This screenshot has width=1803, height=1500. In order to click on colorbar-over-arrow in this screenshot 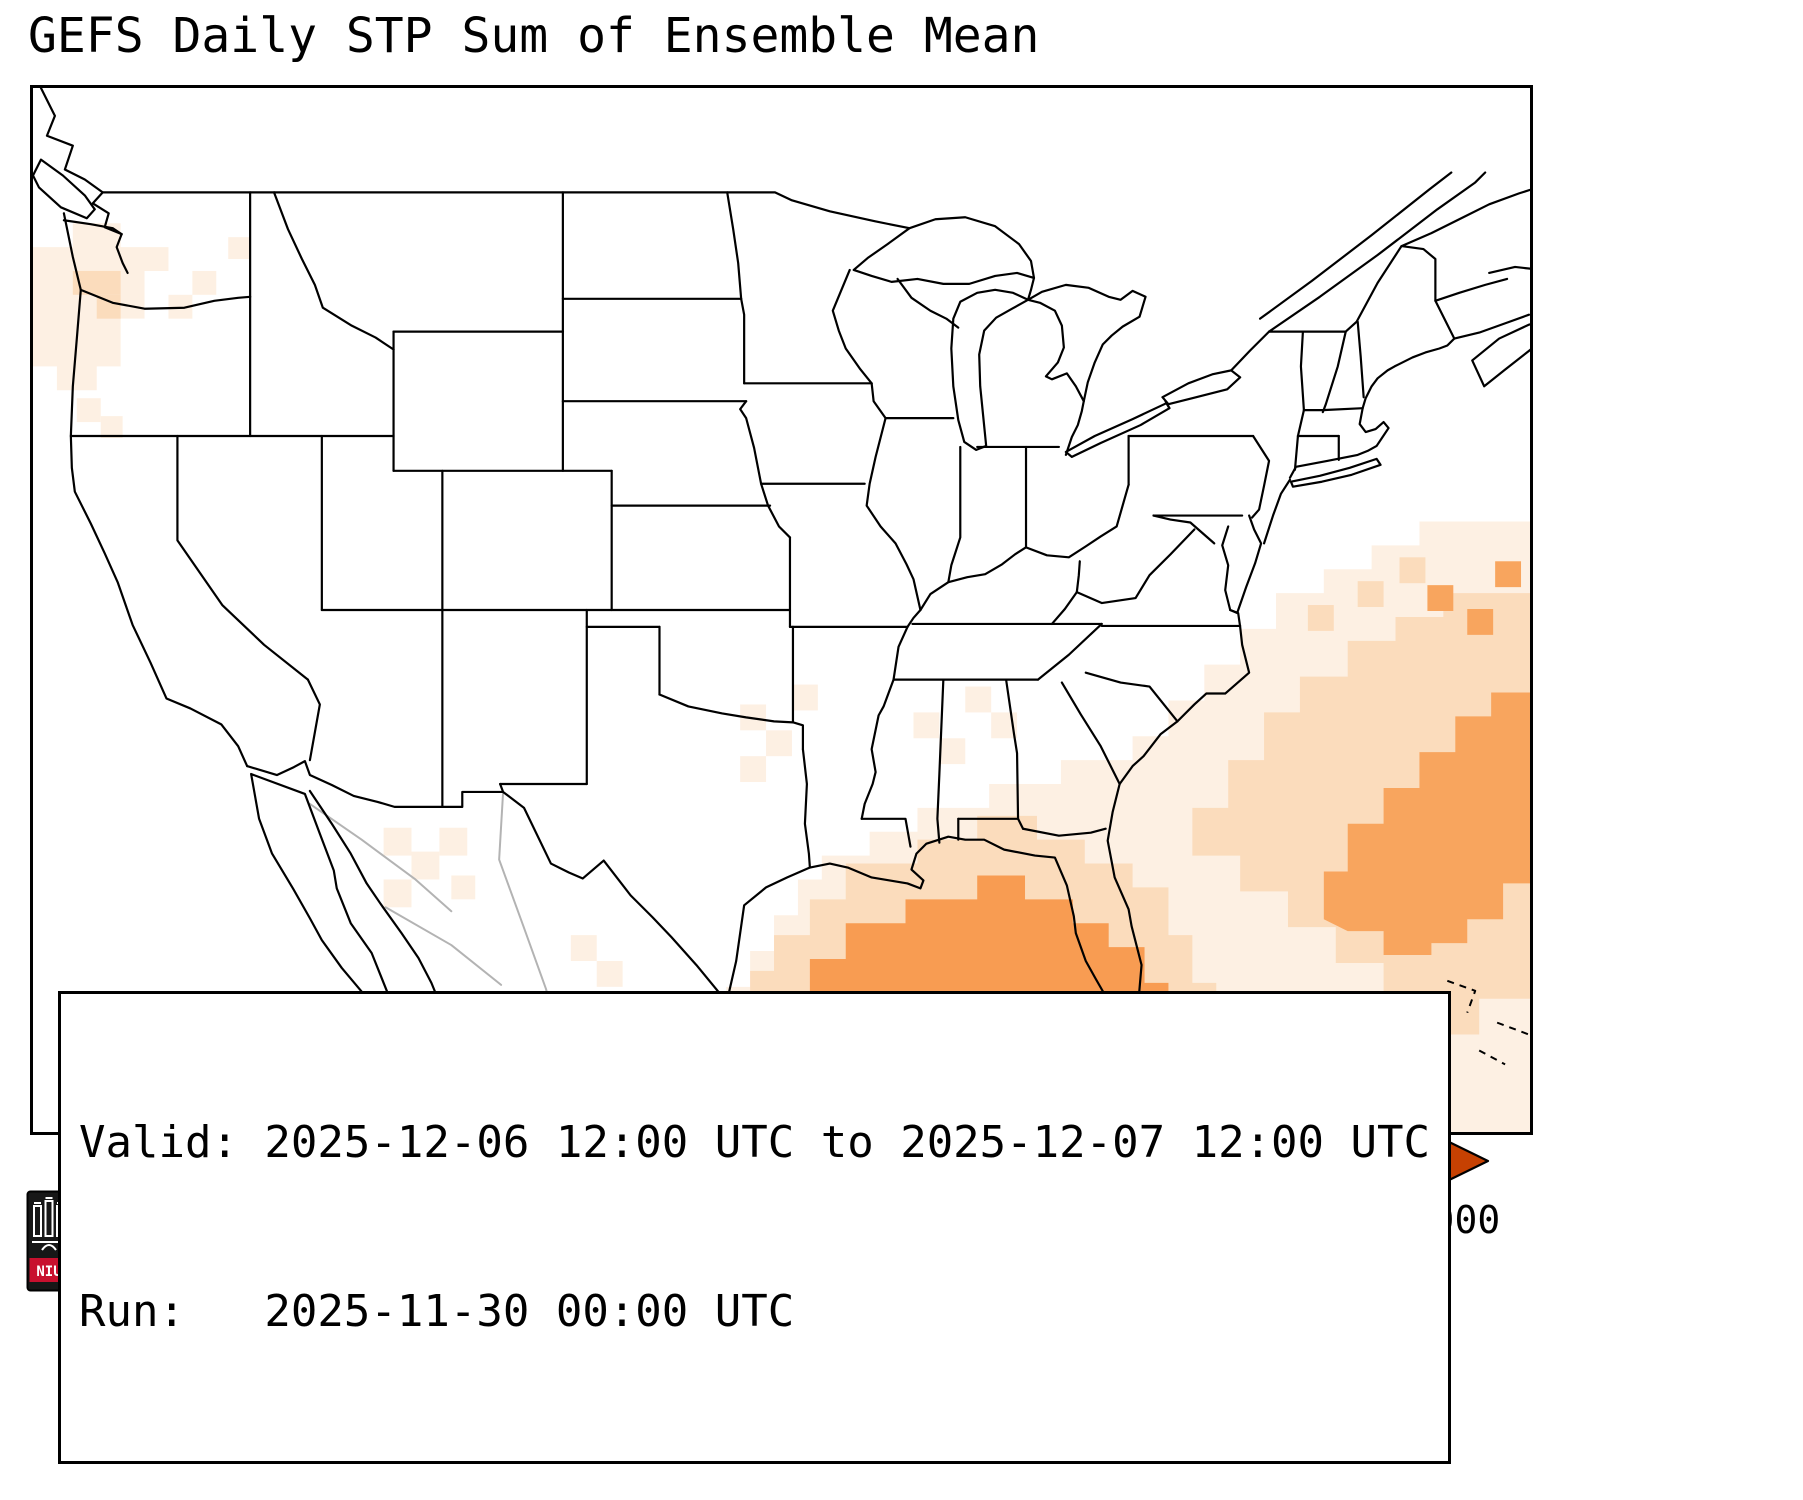, I will do `click(1465, 1161)`.